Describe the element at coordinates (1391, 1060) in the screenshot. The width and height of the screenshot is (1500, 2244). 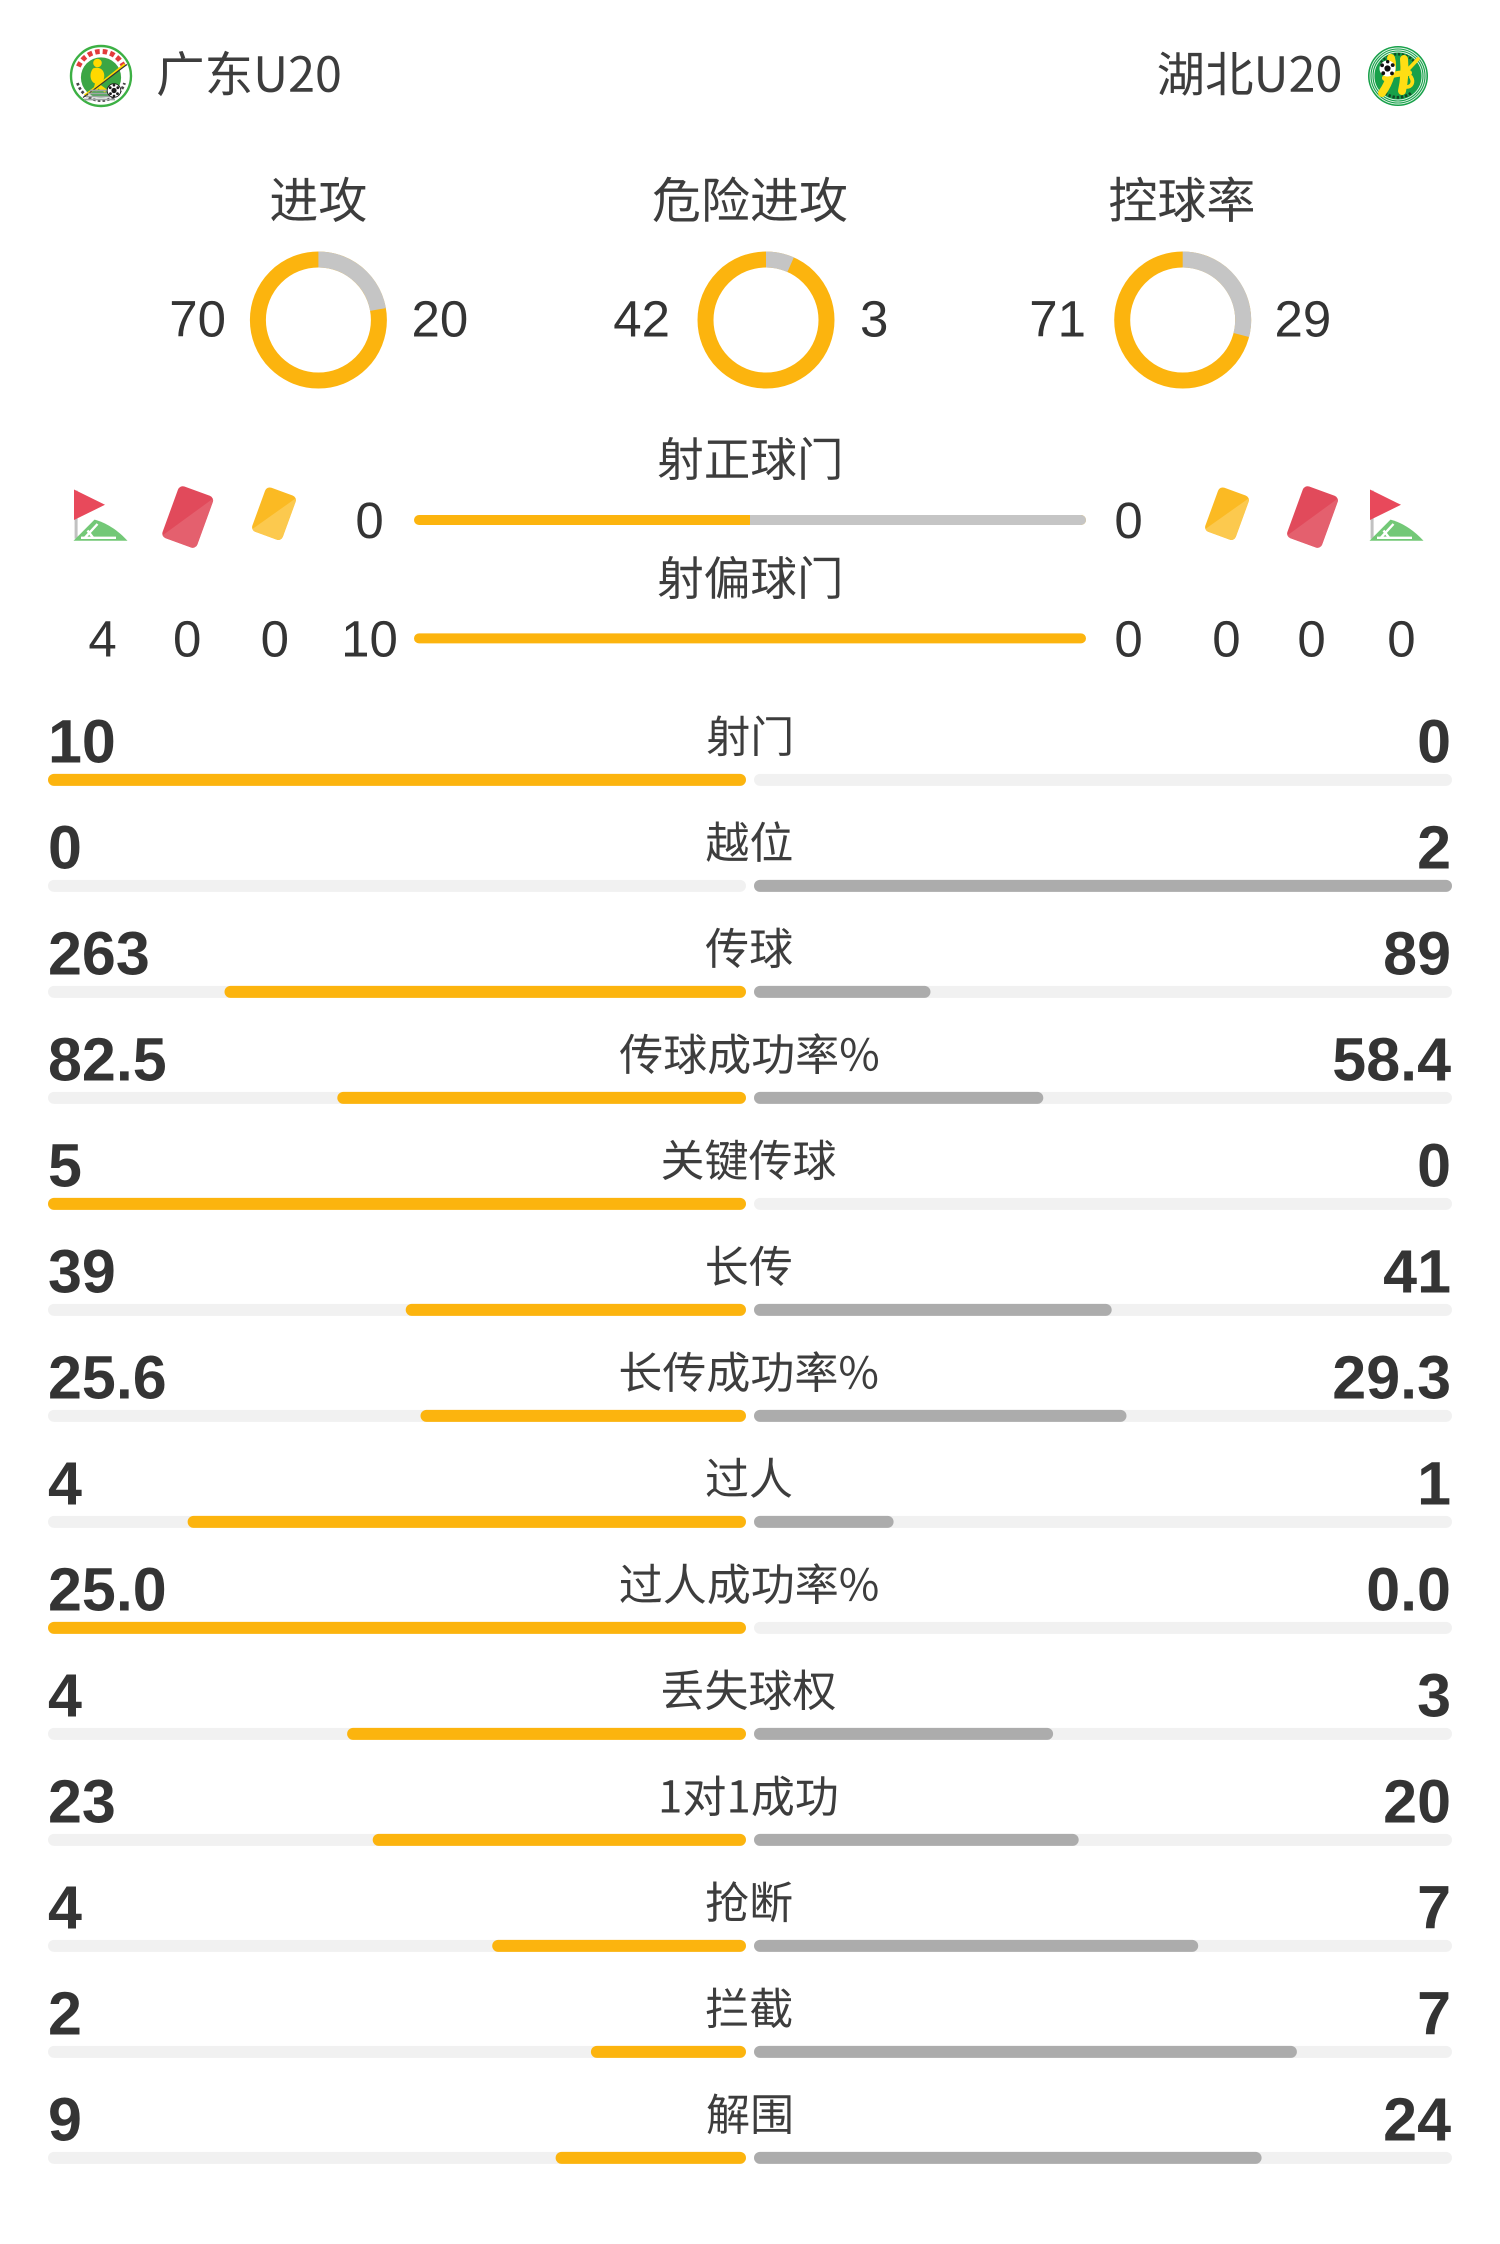
I see `svg-text: 58.4` at that location.